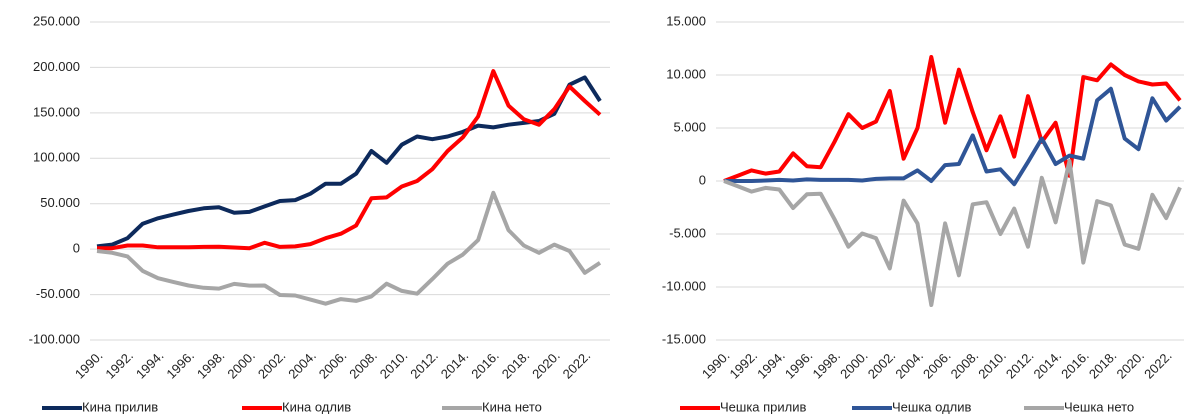 This screenshot has width=1184, height=418. What do you see at coordinates (56, 66) in the screenshot?
I see `y-tick-label: 200.000` at bounding box center [56, 66].